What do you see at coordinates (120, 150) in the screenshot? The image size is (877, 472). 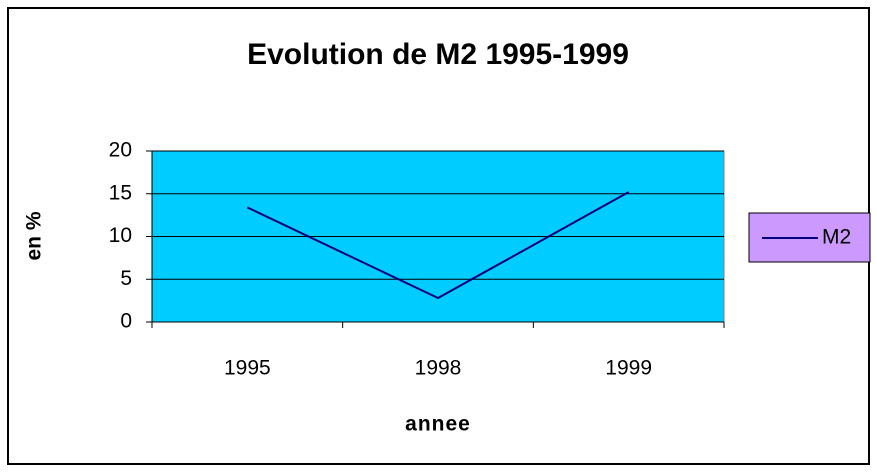 I see `y-tick-label: 20` at bounding box center [120, 150].